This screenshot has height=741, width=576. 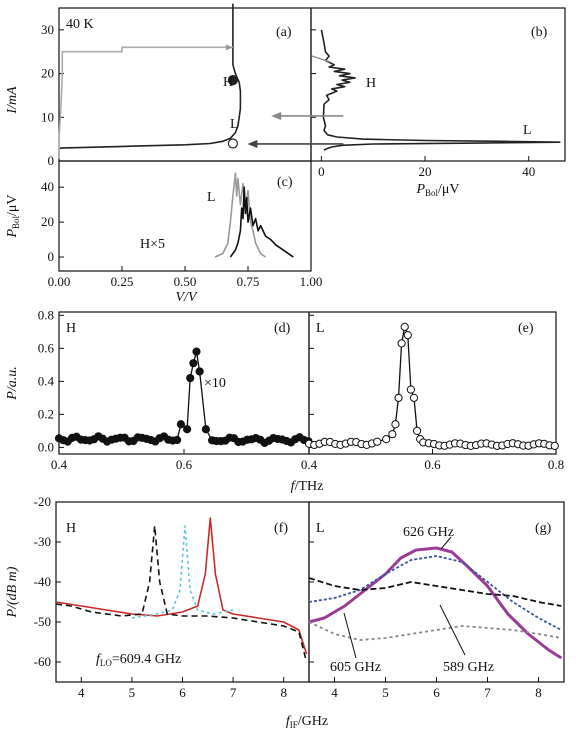 I want to click on marker-h-b: H, so click(x=371, y=83).